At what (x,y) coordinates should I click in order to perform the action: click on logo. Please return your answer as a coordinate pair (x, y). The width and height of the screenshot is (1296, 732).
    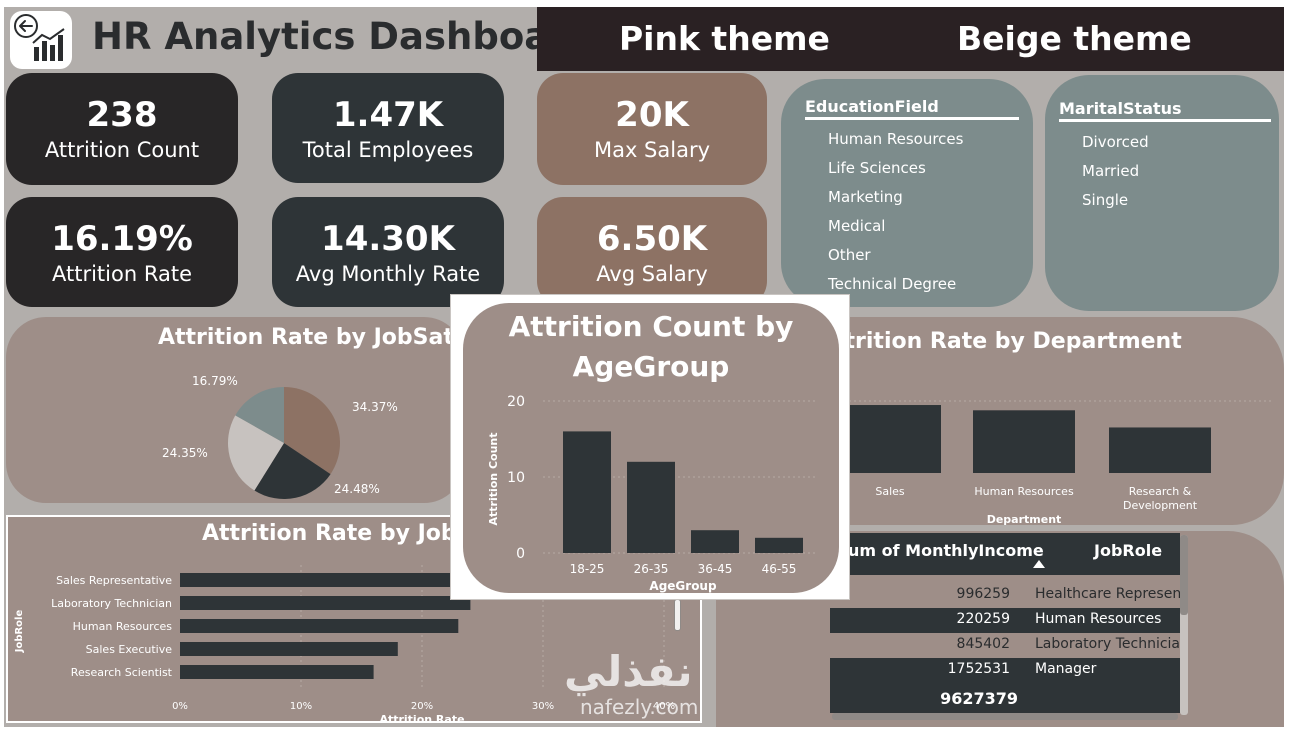
    Looking at the image, I should click on (41, 40).